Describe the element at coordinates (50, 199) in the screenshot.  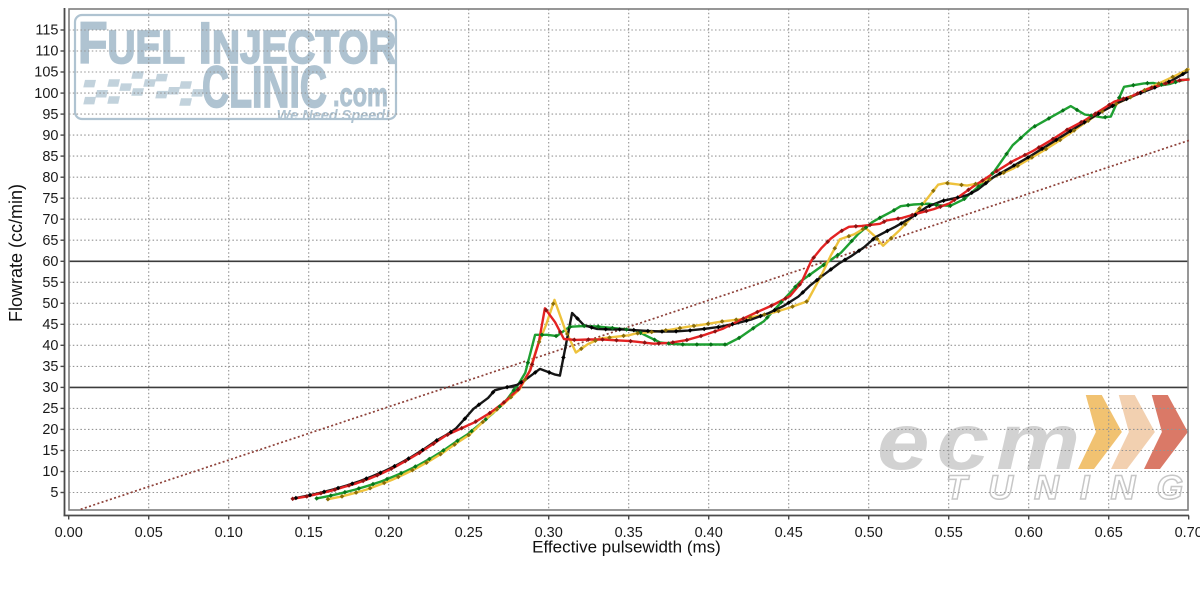
I see `svg-text: 75` at that location.